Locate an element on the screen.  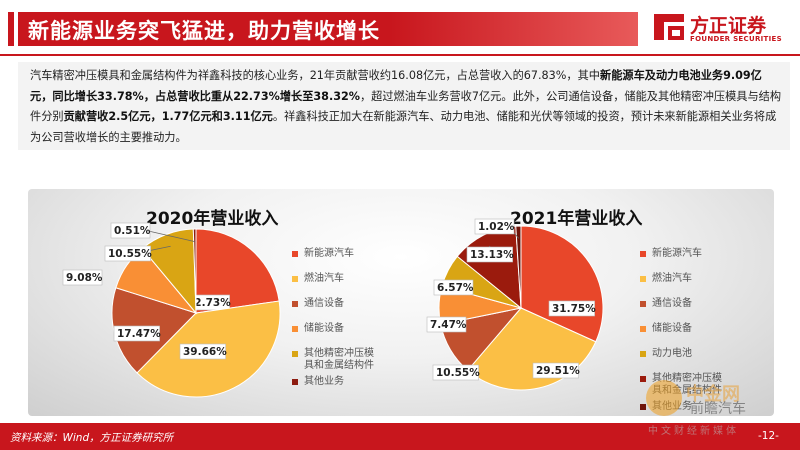
data-label: 1.02% is located at coordinates (494, 226).